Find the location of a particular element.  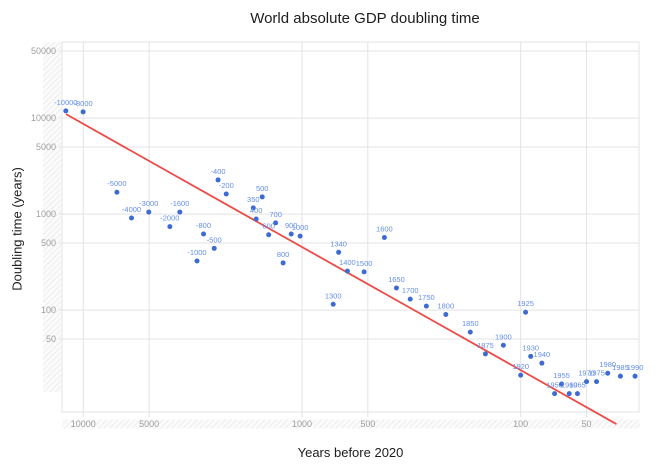

data-point-label: 1950 is located at coordinates (554, 385).